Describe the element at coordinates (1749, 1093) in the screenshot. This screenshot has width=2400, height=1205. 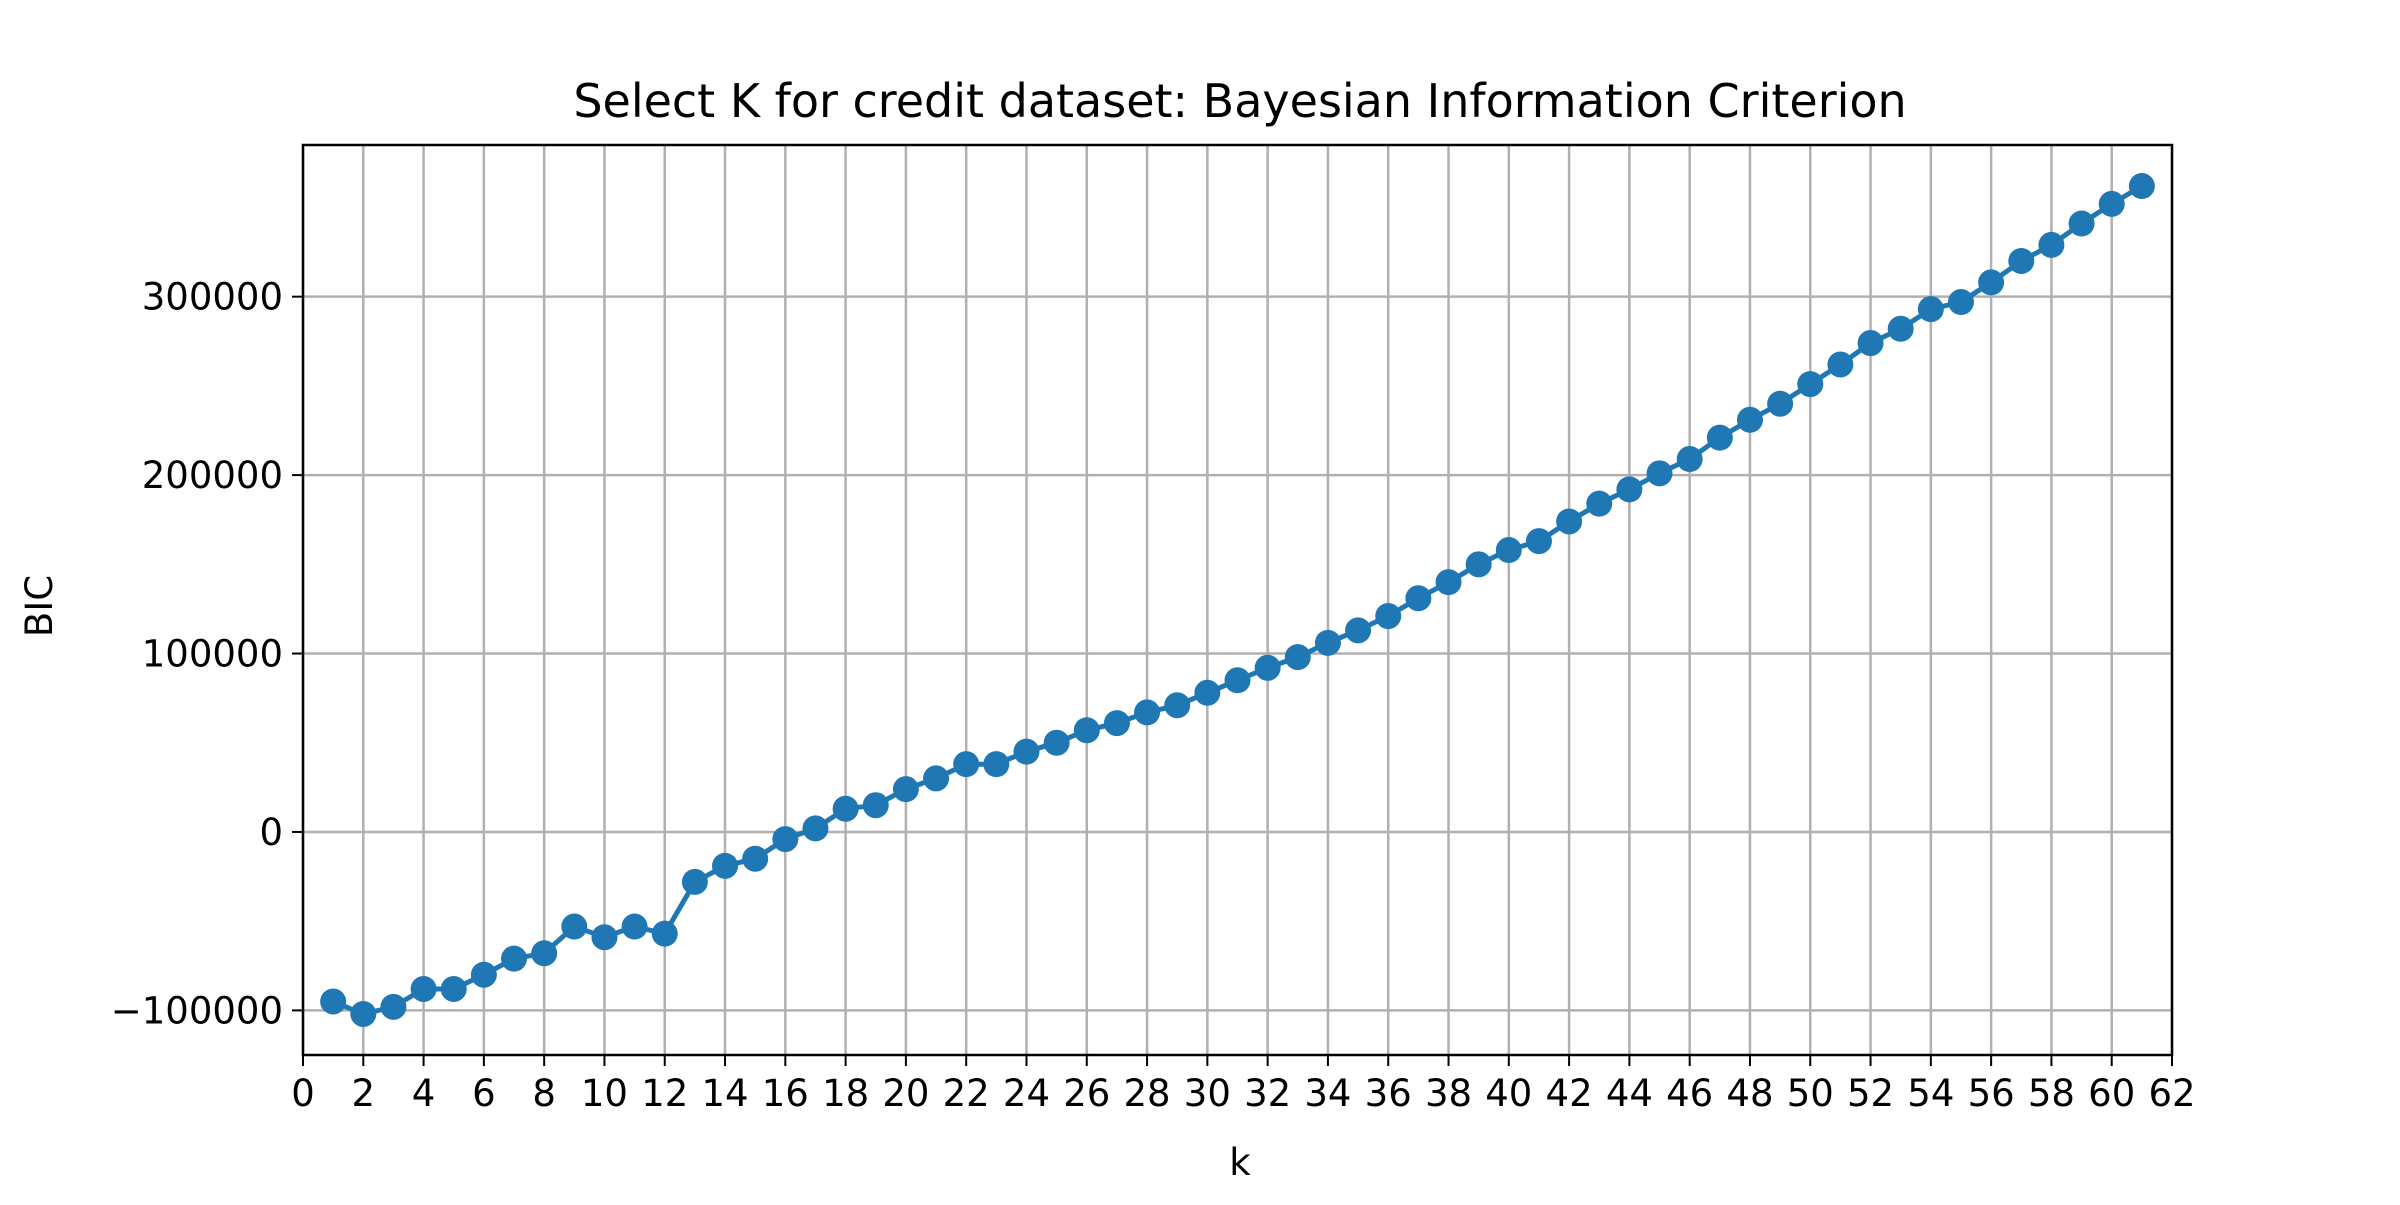
I see `x-tick-label: 48` at that location.